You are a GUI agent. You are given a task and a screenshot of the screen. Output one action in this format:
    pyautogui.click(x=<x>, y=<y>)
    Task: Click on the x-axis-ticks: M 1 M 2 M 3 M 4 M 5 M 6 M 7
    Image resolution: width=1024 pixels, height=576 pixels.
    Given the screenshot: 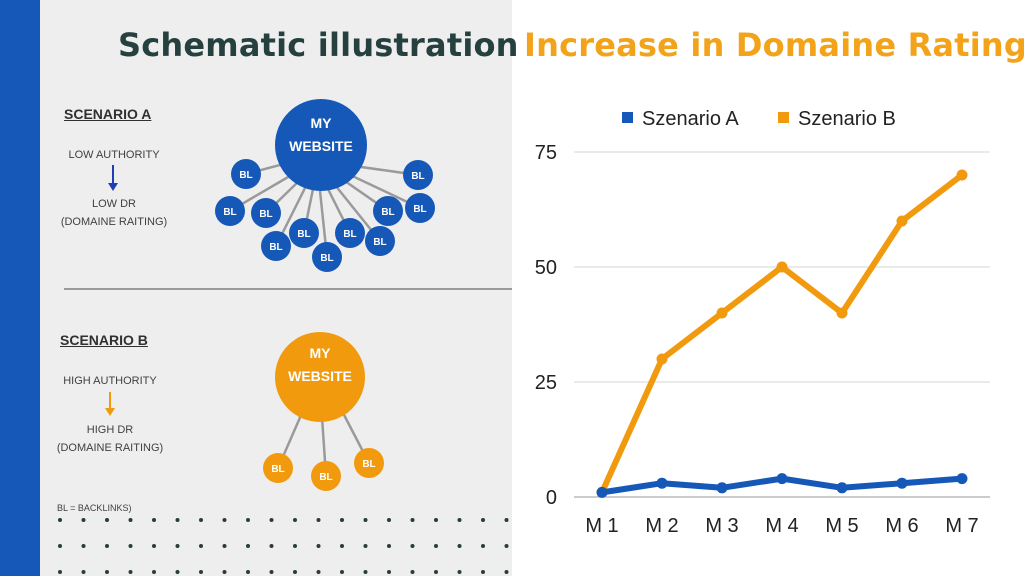 What is the action you would take?
    pyautogui.click(x=781, y=526)
    